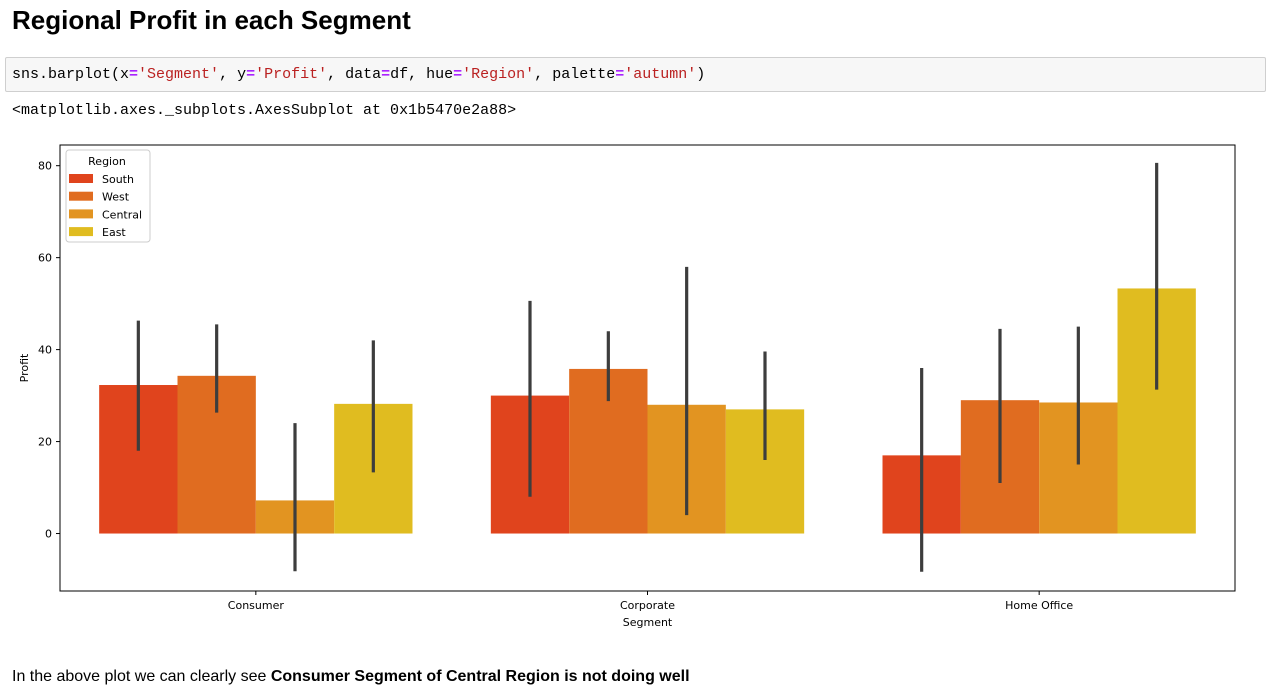 The image size is (1273, 694). I want to click on code-token: df, hue, so click(422, 74).